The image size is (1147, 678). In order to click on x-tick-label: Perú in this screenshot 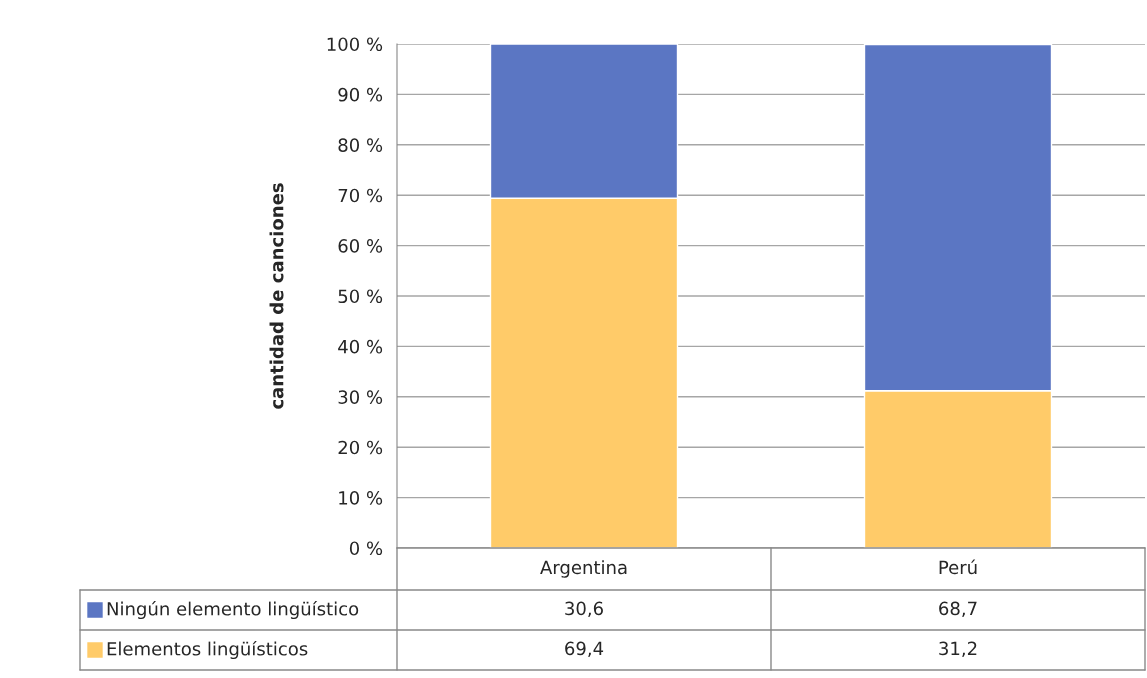, I will do `click(958, 567)`.